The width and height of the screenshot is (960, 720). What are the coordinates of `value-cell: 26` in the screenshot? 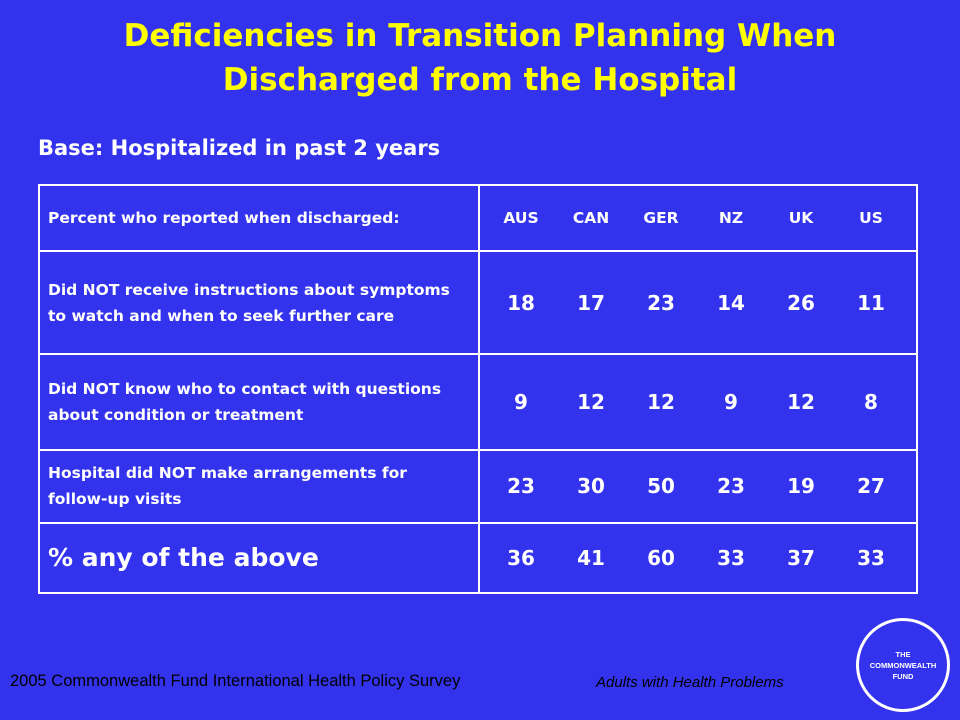 It's located at (801, 302).